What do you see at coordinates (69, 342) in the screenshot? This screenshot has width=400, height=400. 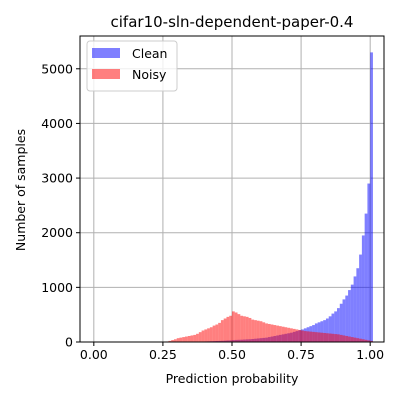 I see `y-tick-label: 0` at bounding box center [69, 342].